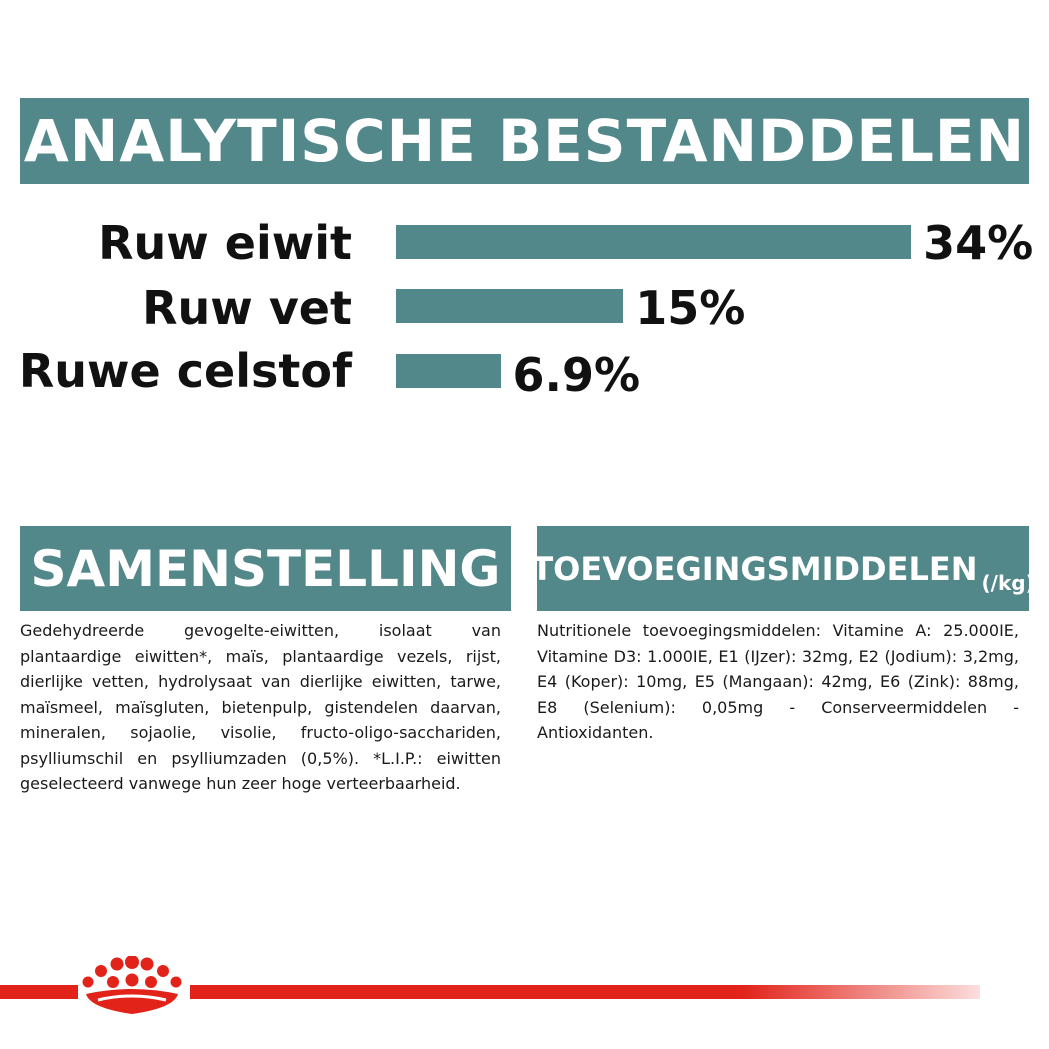  What do you see at coordinates (185, 371) in the screenshot?
I see `nutrient-label-fiber: Ruwe celstof` at bounding box center [185, 371].